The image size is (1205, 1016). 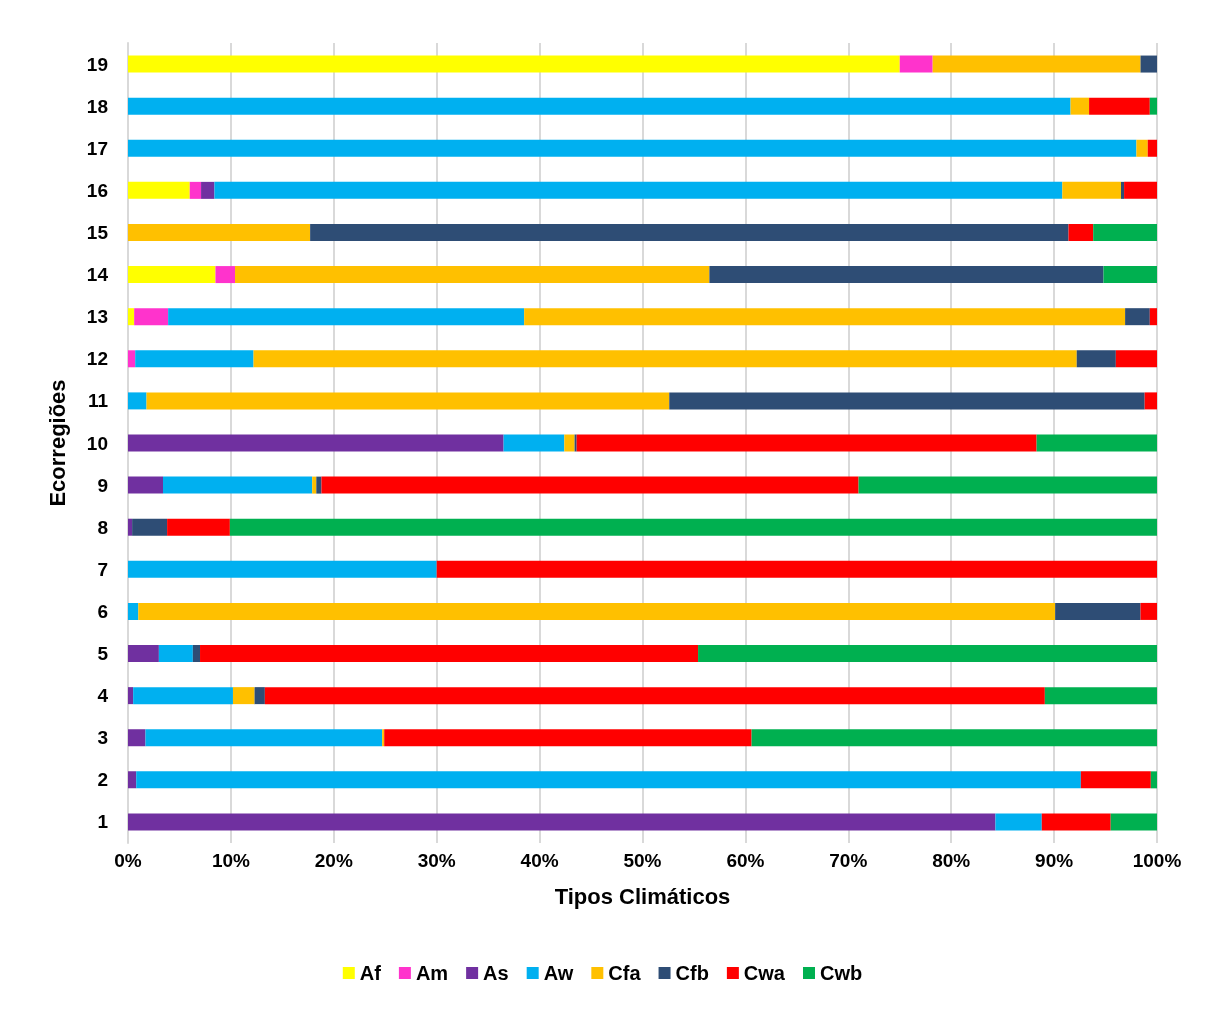 I want to click on legend-label: Am, so click(x=432, y=973).